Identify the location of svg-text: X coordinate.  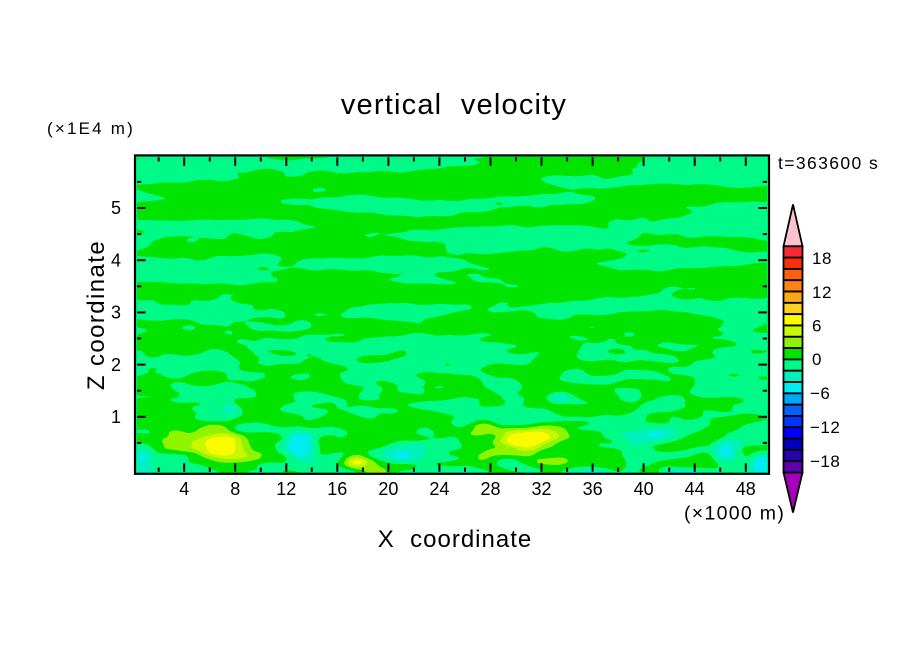
(455, 539).